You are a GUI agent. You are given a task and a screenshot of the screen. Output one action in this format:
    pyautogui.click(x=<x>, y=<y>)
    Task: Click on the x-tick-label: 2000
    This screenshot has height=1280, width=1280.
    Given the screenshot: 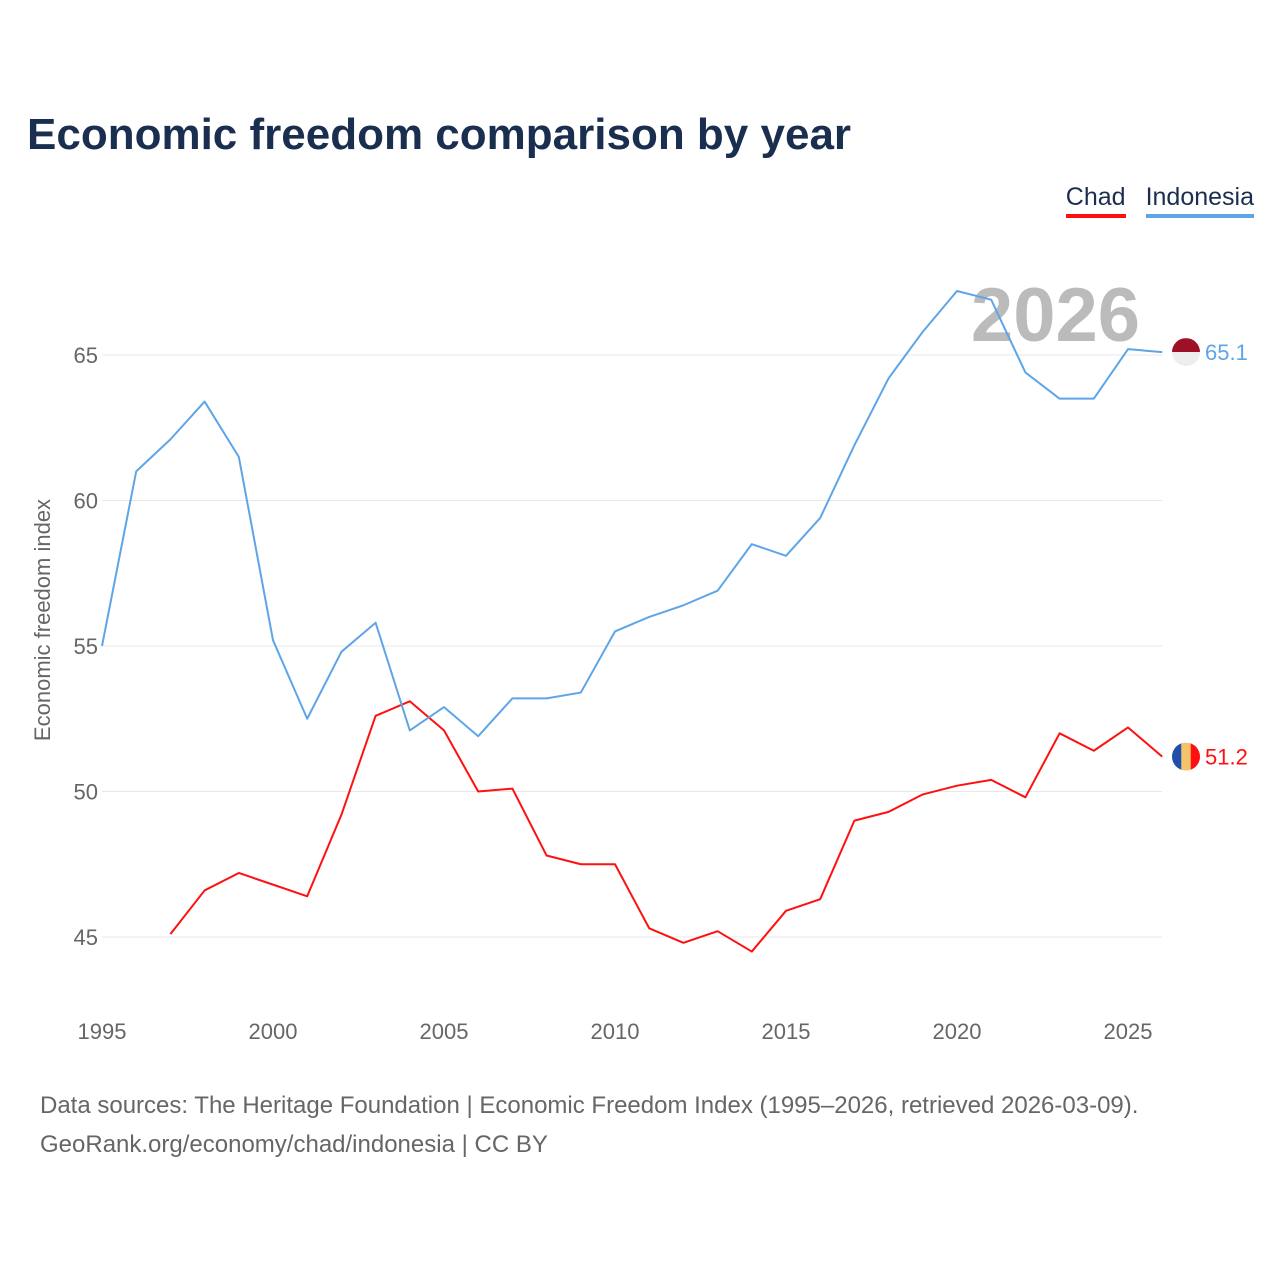 What is the action you would take?
    pyautogui.click(x=273, y=1031)
    